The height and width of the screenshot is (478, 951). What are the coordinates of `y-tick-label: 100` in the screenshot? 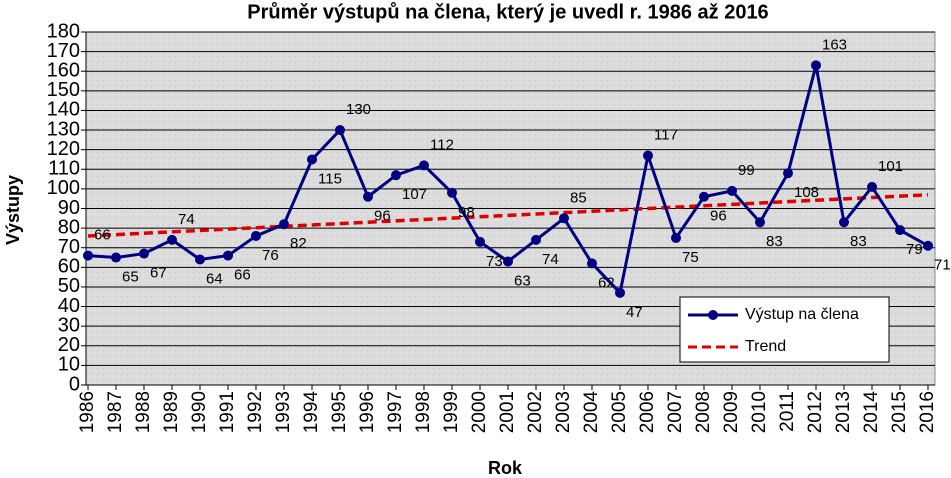 It's located at (63, 188).